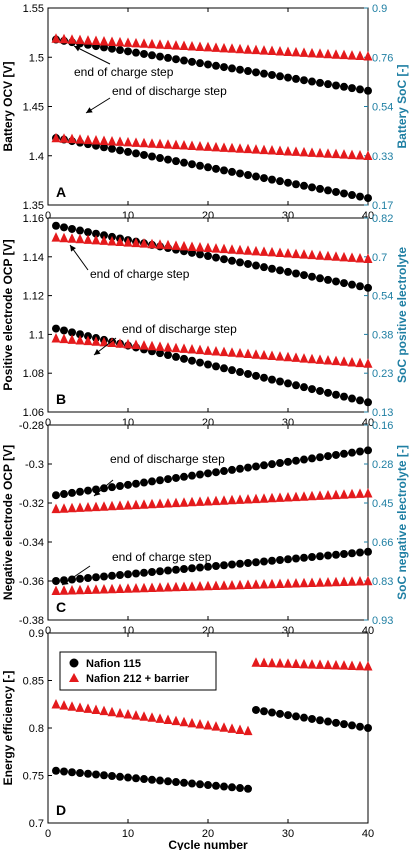  Describe the element at coordinates (382, 621) in the screenshot. I see `y-right-tick-label: 0.93` at that location.